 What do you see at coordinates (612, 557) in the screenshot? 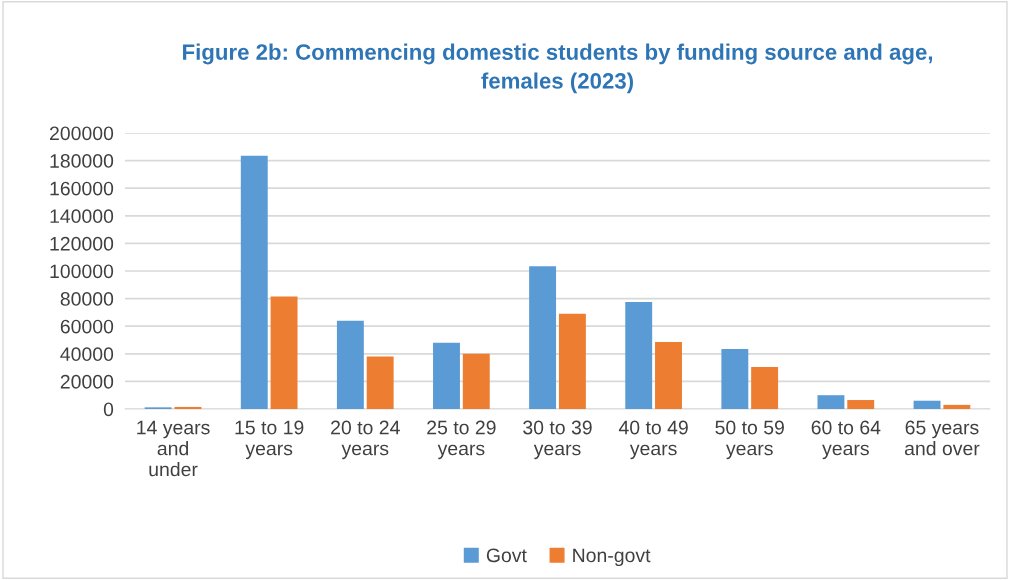
I see `legend-label: Non-govt` at bounding box center [612, 557].